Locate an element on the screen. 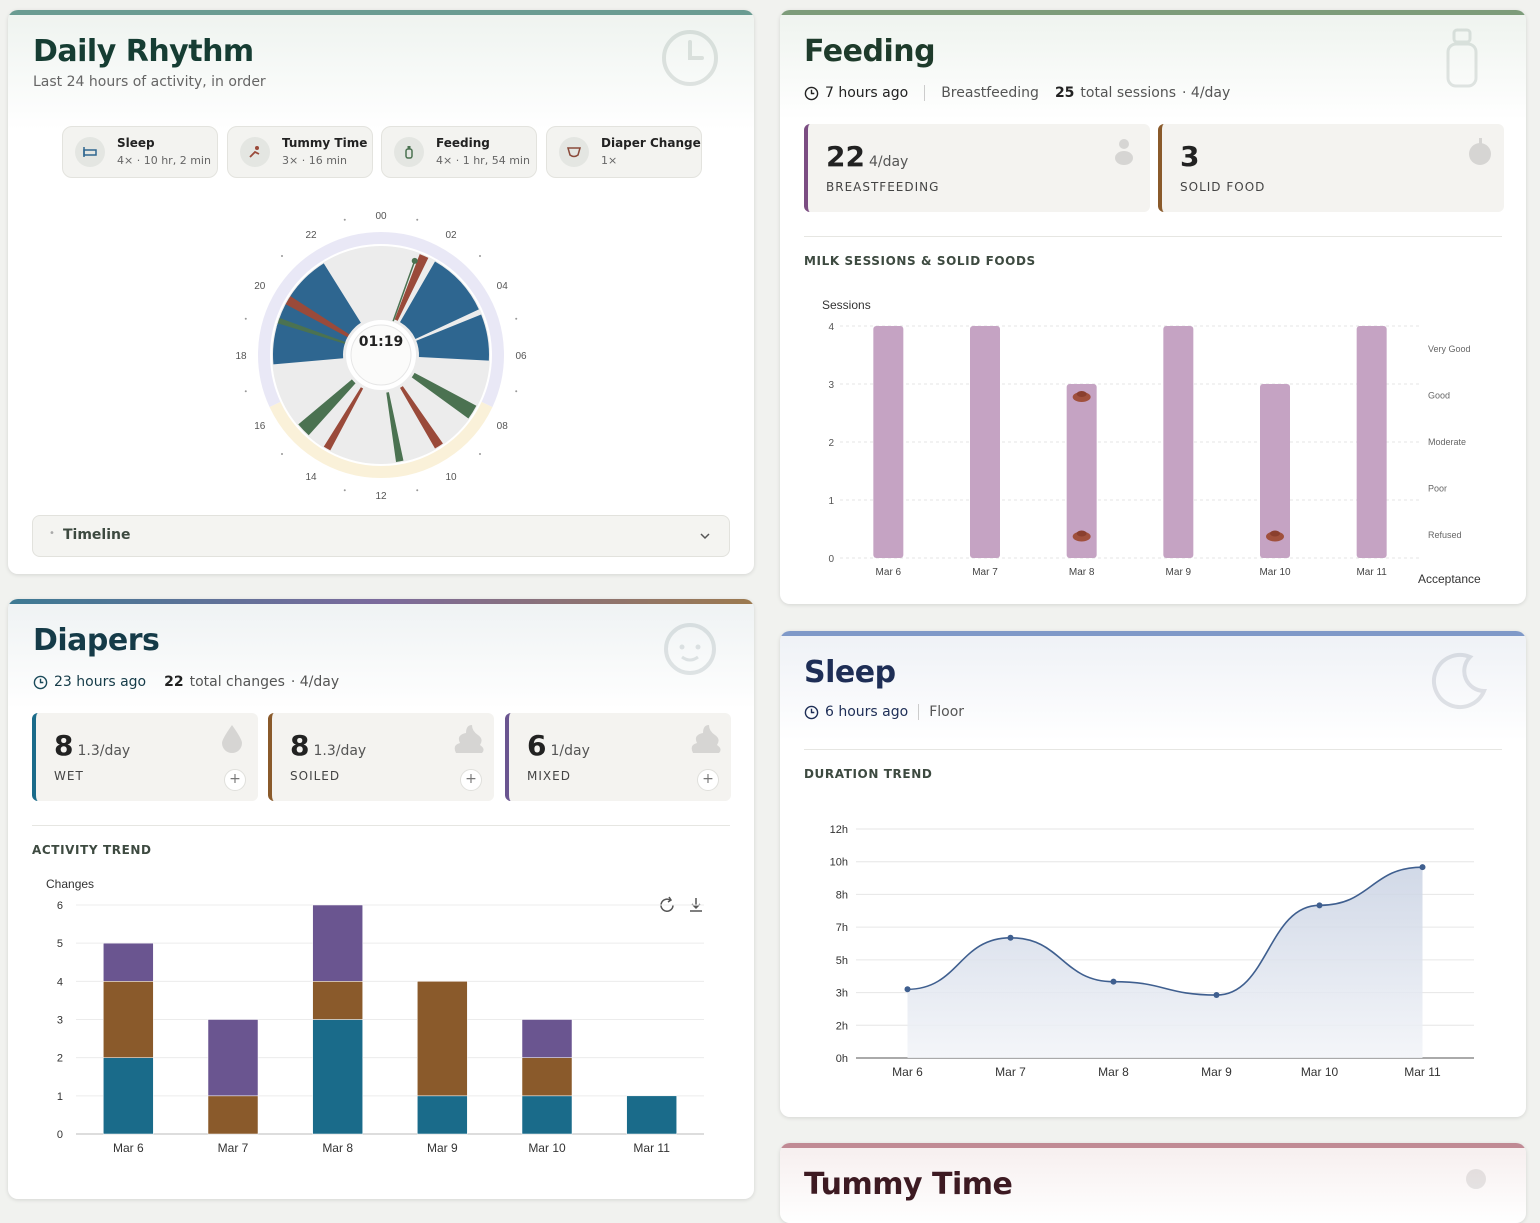  clock-center is located at coordinates (381, 355).